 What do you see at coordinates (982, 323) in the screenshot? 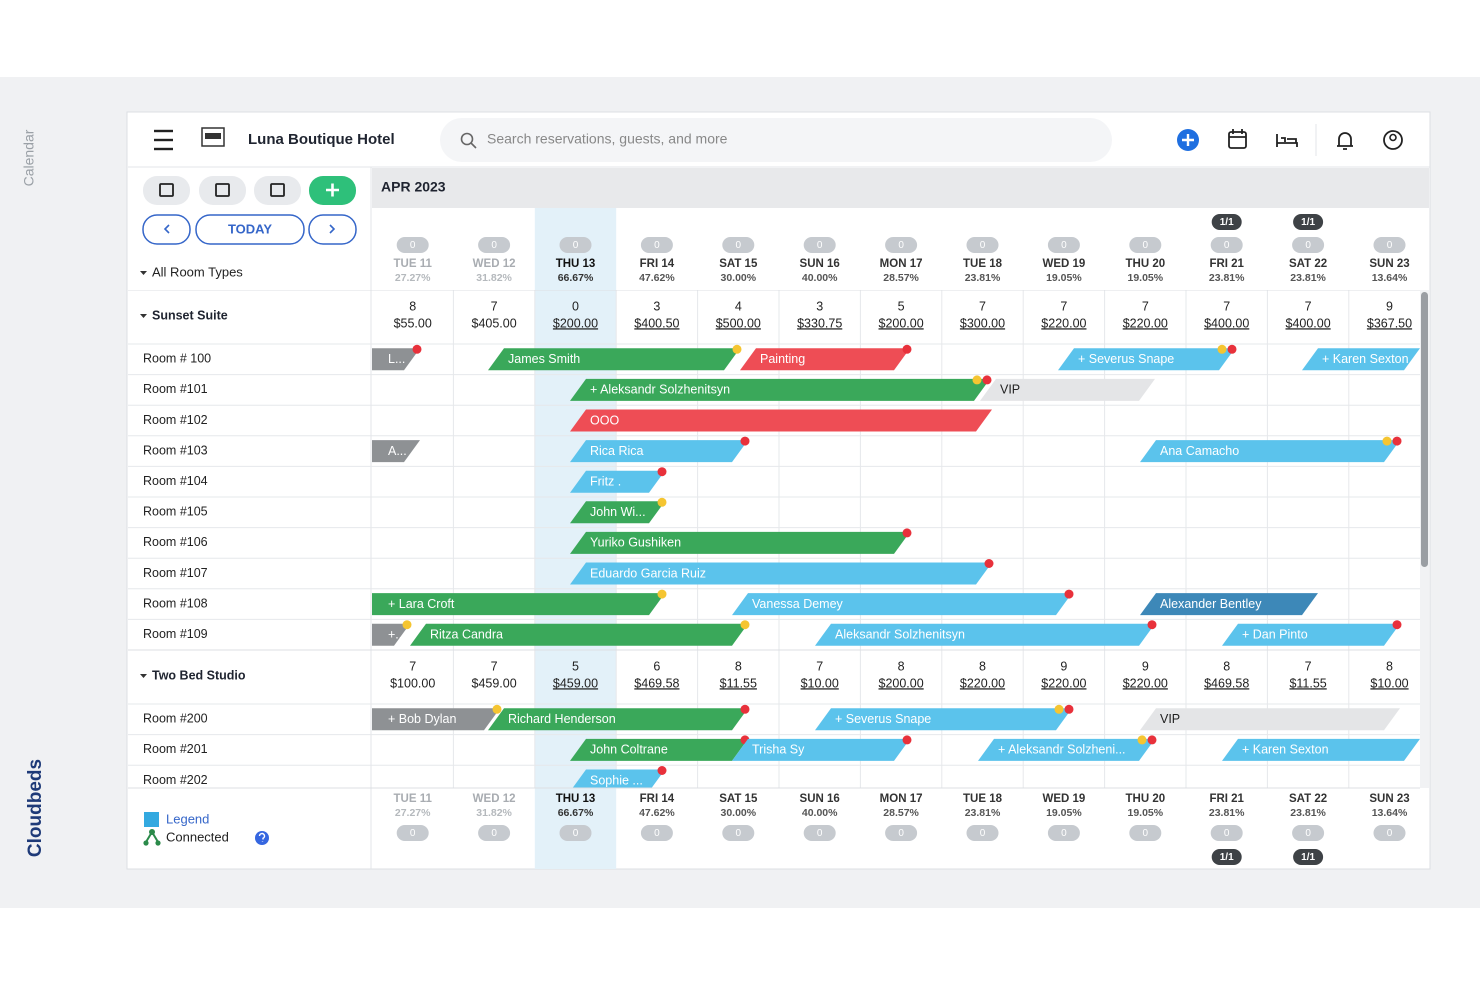
I see `rate: $300.00` at bounding box center [982, 323].